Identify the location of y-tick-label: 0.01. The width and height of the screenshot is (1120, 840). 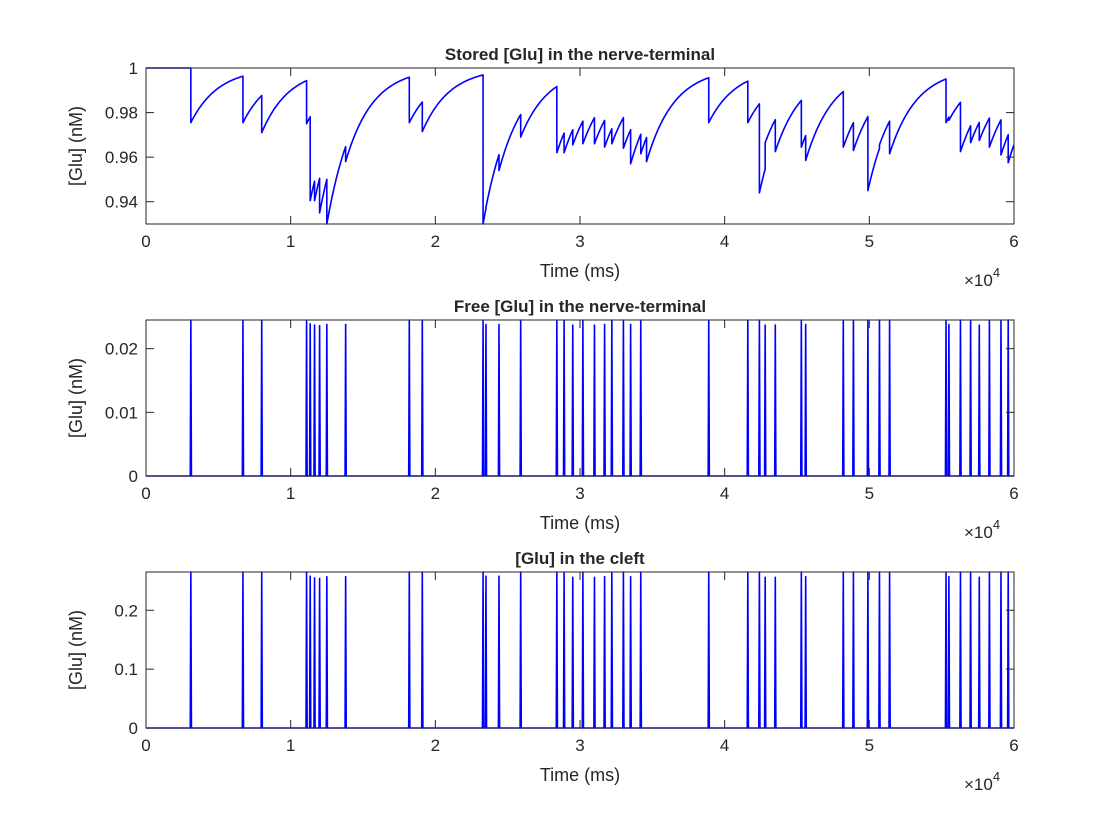
(121, 412).